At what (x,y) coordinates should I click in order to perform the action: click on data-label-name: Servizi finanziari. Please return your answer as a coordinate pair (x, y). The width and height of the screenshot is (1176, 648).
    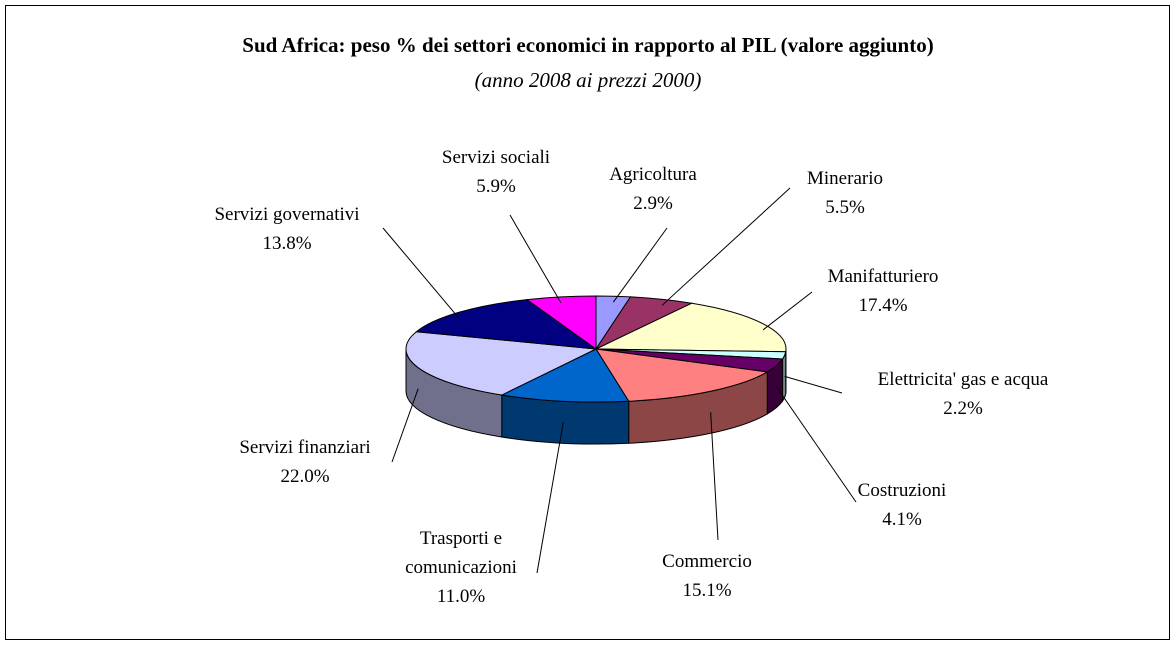
    Looking at the image, I should click on (305, 447).